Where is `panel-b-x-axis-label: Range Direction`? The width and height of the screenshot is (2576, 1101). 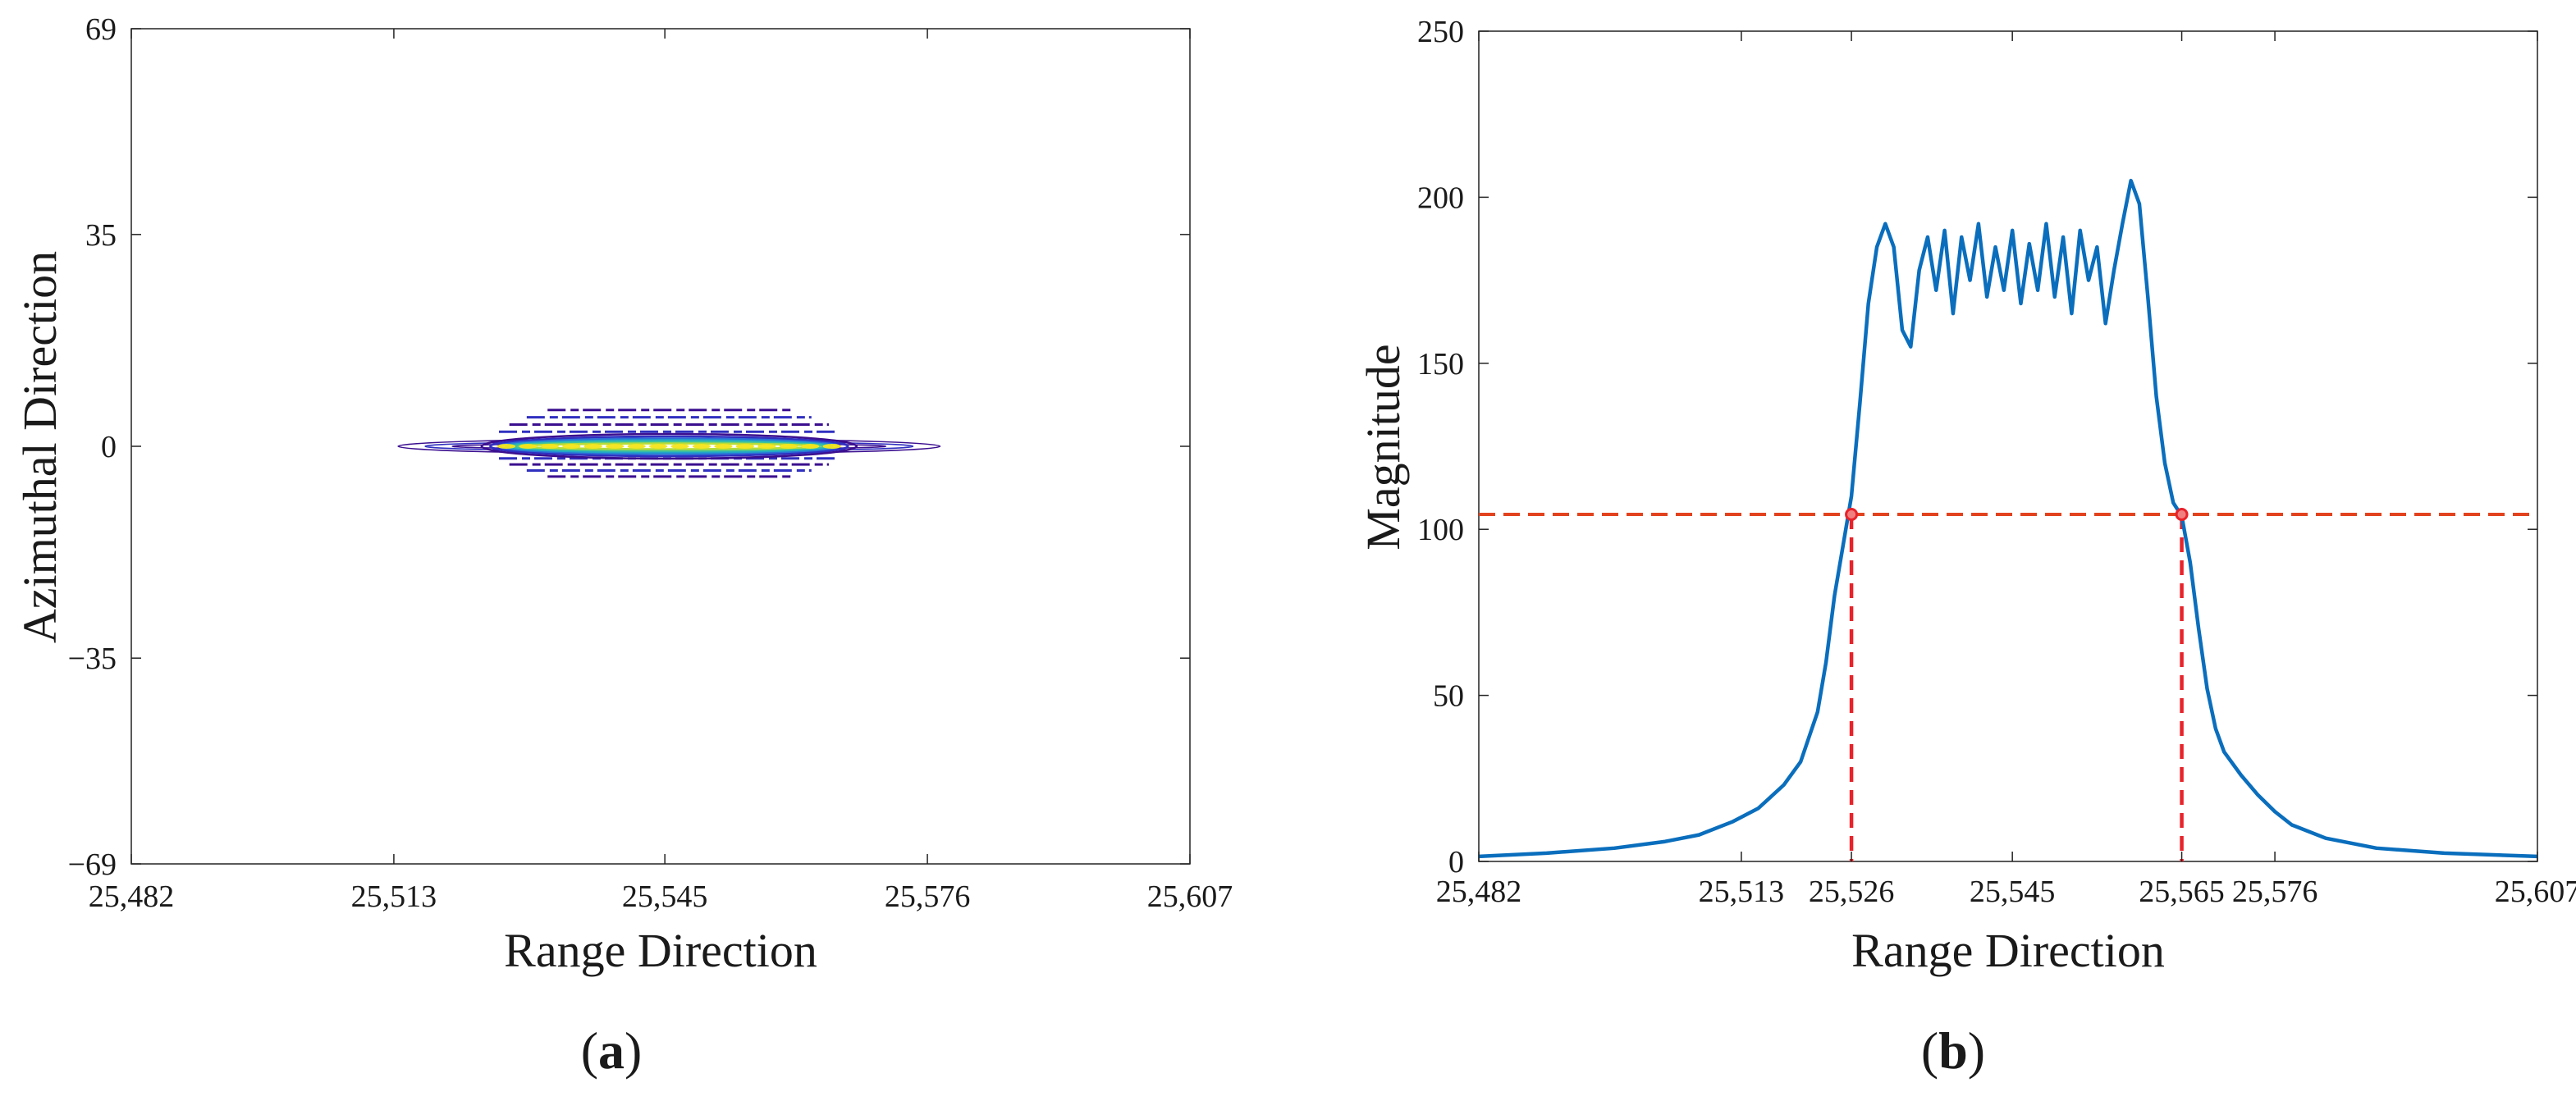
panel-b-x-axis-label: Range Direction is located at coordinates (2008, 950).